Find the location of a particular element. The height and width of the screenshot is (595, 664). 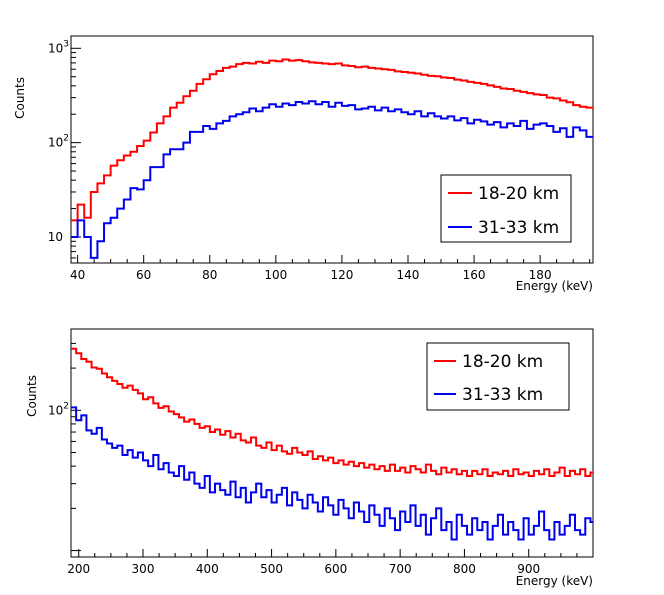

x-tick-label: 140 is located at coordinates (408, 275).